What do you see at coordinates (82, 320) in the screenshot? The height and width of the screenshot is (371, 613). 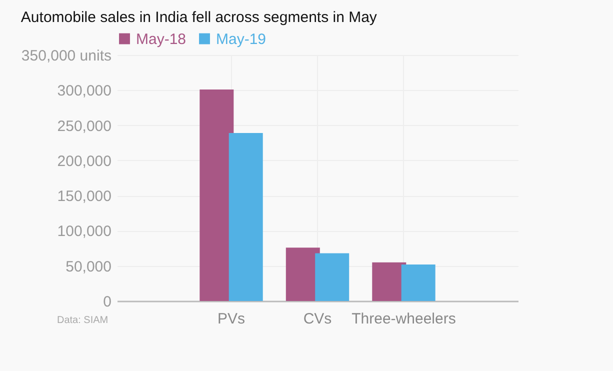 I see `text: Data: SIAM` at bounding box center [82, 320].